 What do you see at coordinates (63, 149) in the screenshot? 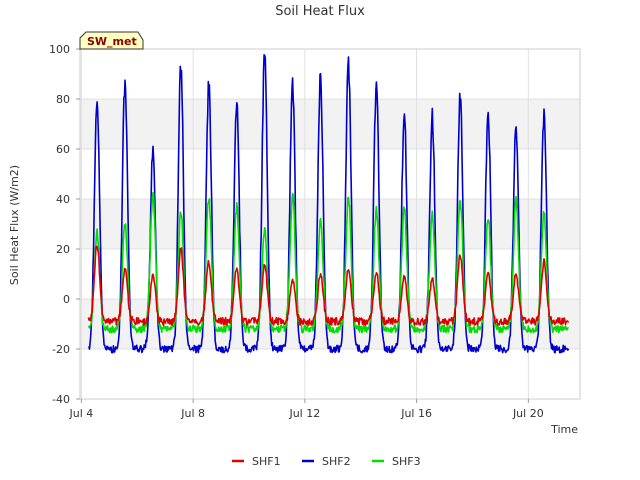
I see `y-tick-label: 60` at bounding box center [63, 149].